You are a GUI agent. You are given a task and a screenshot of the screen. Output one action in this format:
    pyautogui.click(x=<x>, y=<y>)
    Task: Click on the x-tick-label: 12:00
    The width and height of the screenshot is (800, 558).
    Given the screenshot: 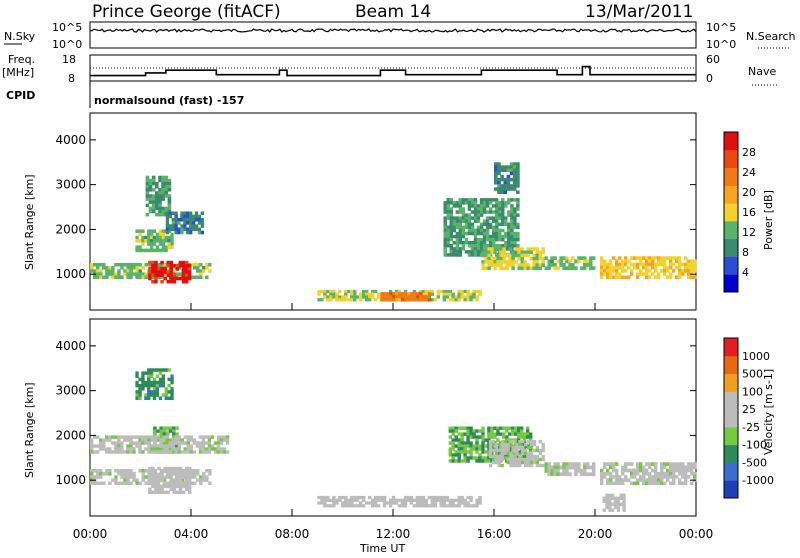 What is the action you would take?
    pyautogui.click(x=393, y=534)
    